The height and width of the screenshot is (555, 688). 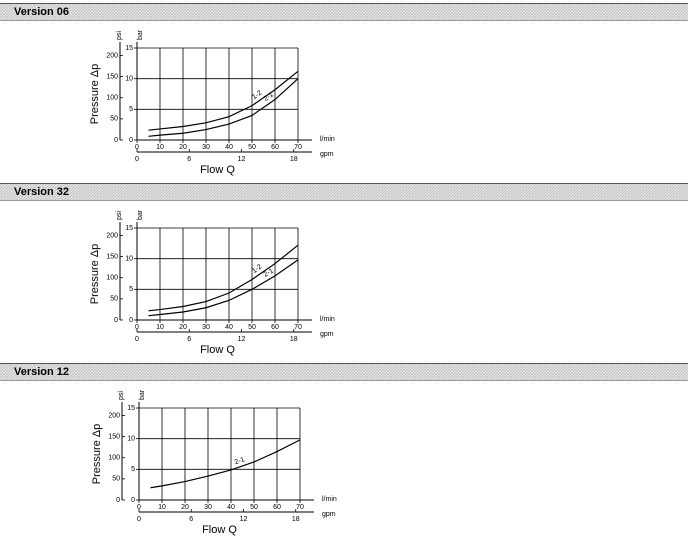 What do you see at coordinates (41, 372) in the screenshot?
I see `section-title: Version 12` at bounding box center [41, 372].